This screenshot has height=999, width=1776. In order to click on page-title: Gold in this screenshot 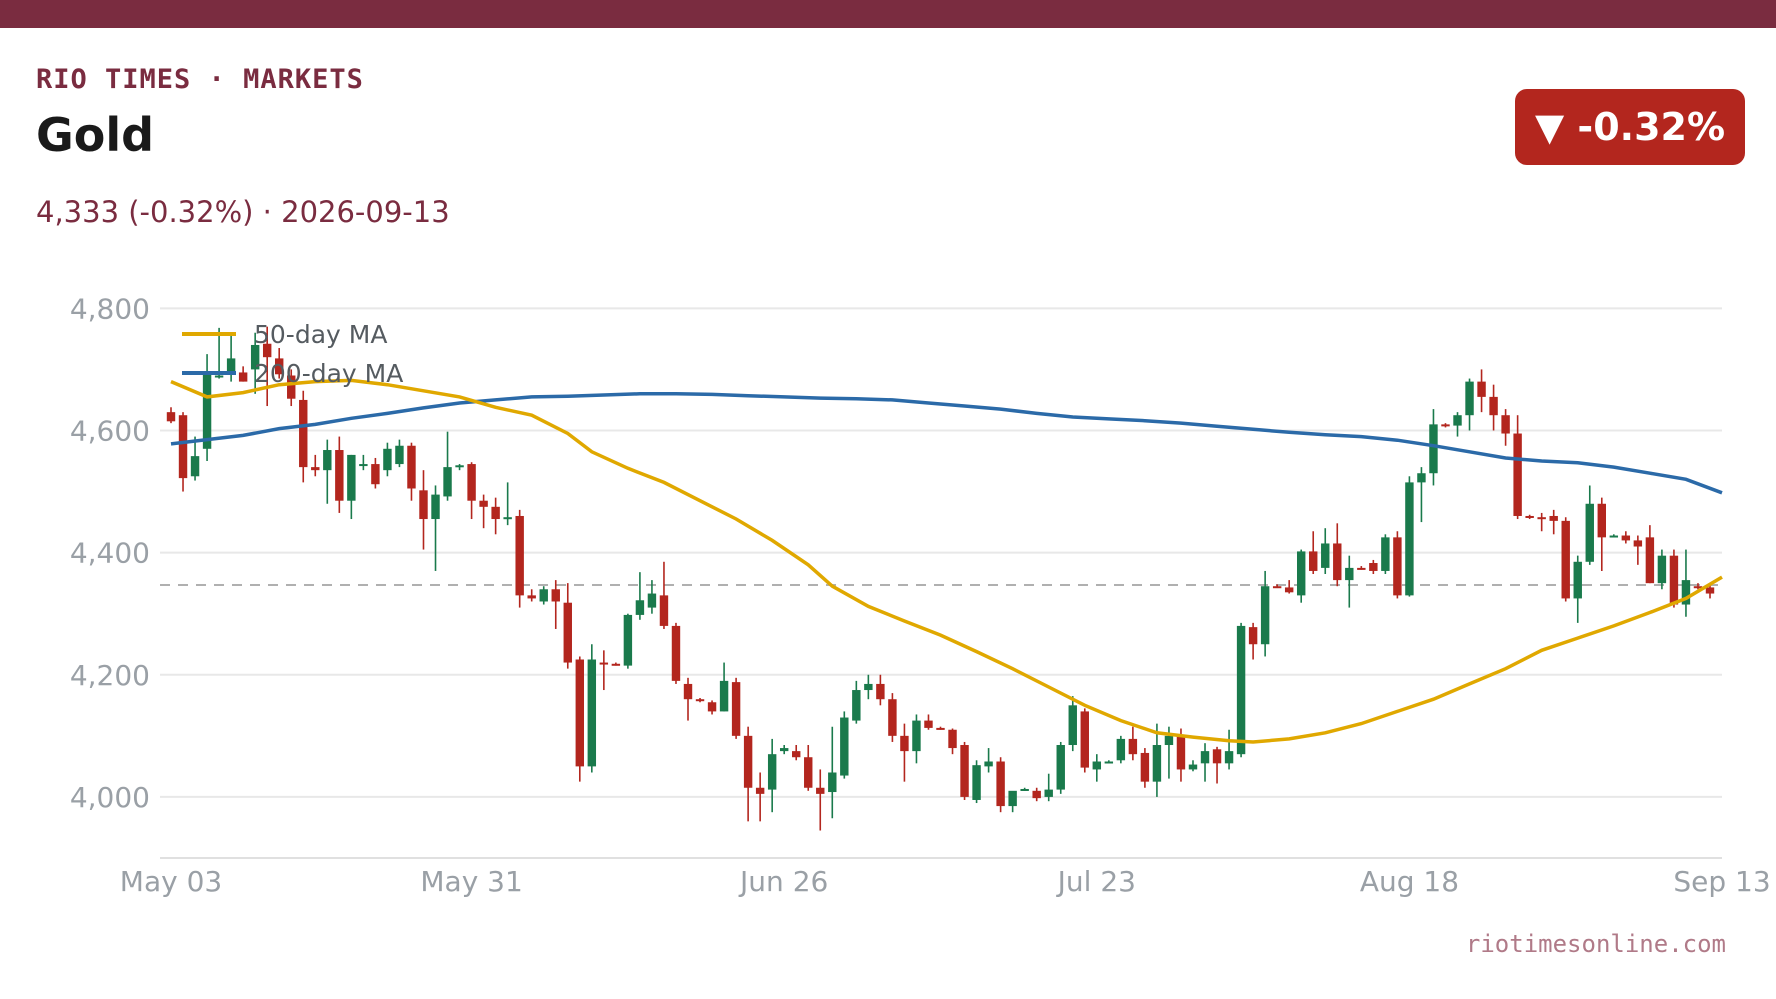, I will do `click(95, 135)`.